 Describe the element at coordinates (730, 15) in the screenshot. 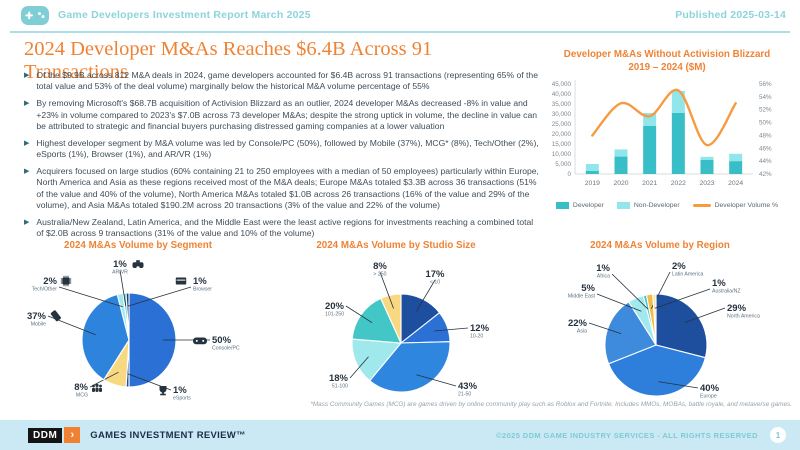

I see `published-date: Published 2025-03-14` at that location.